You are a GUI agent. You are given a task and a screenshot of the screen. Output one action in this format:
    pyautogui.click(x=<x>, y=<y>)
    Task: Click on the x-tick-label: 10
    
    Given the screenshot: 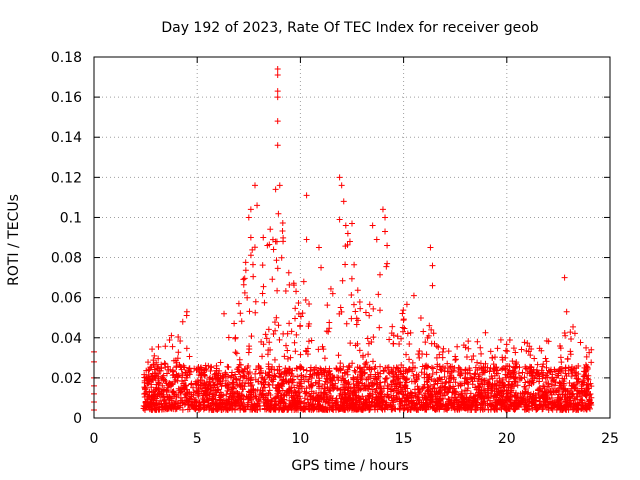 What is the action you would take?
    pyautogui.click(x=300, y=439)
    